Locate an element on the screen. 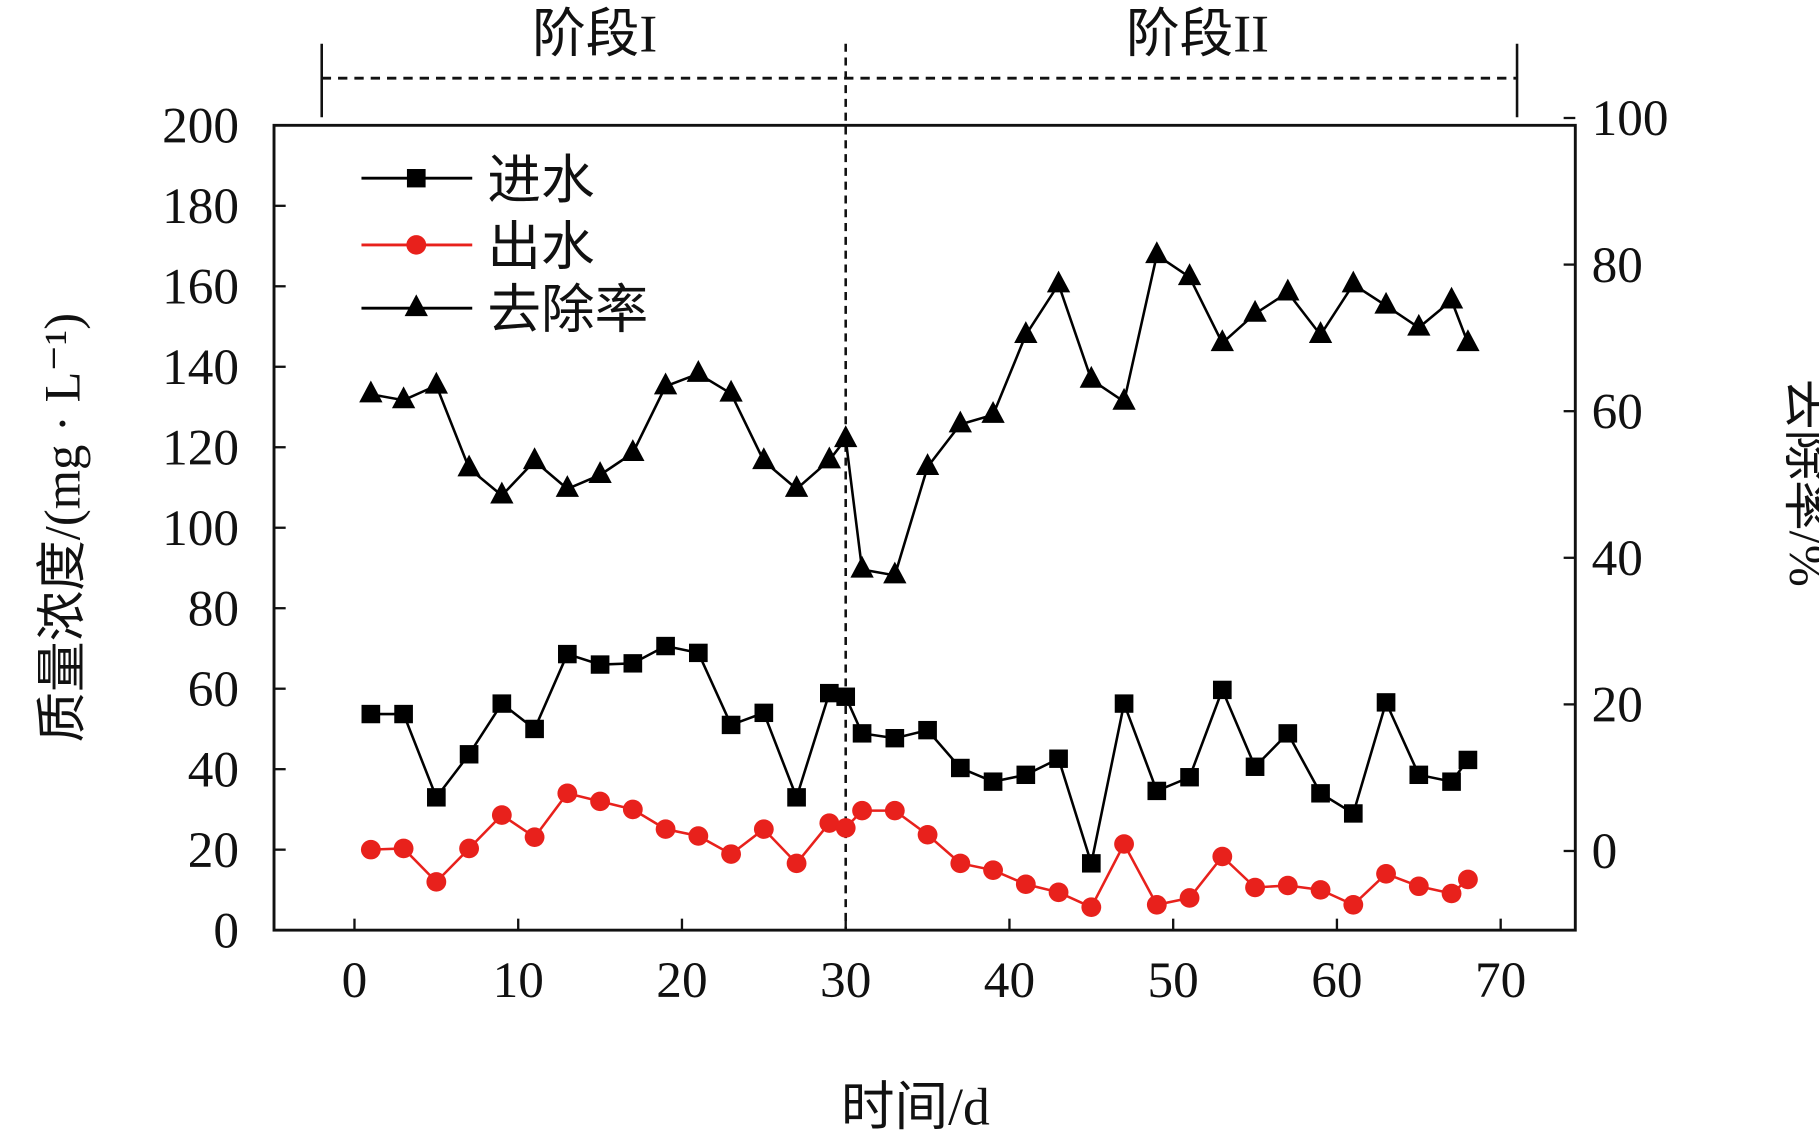 Image resolution: width=1819 pixels, height=1144 pixels. y-tick-label: 80 is located at coordinates (213, 610).